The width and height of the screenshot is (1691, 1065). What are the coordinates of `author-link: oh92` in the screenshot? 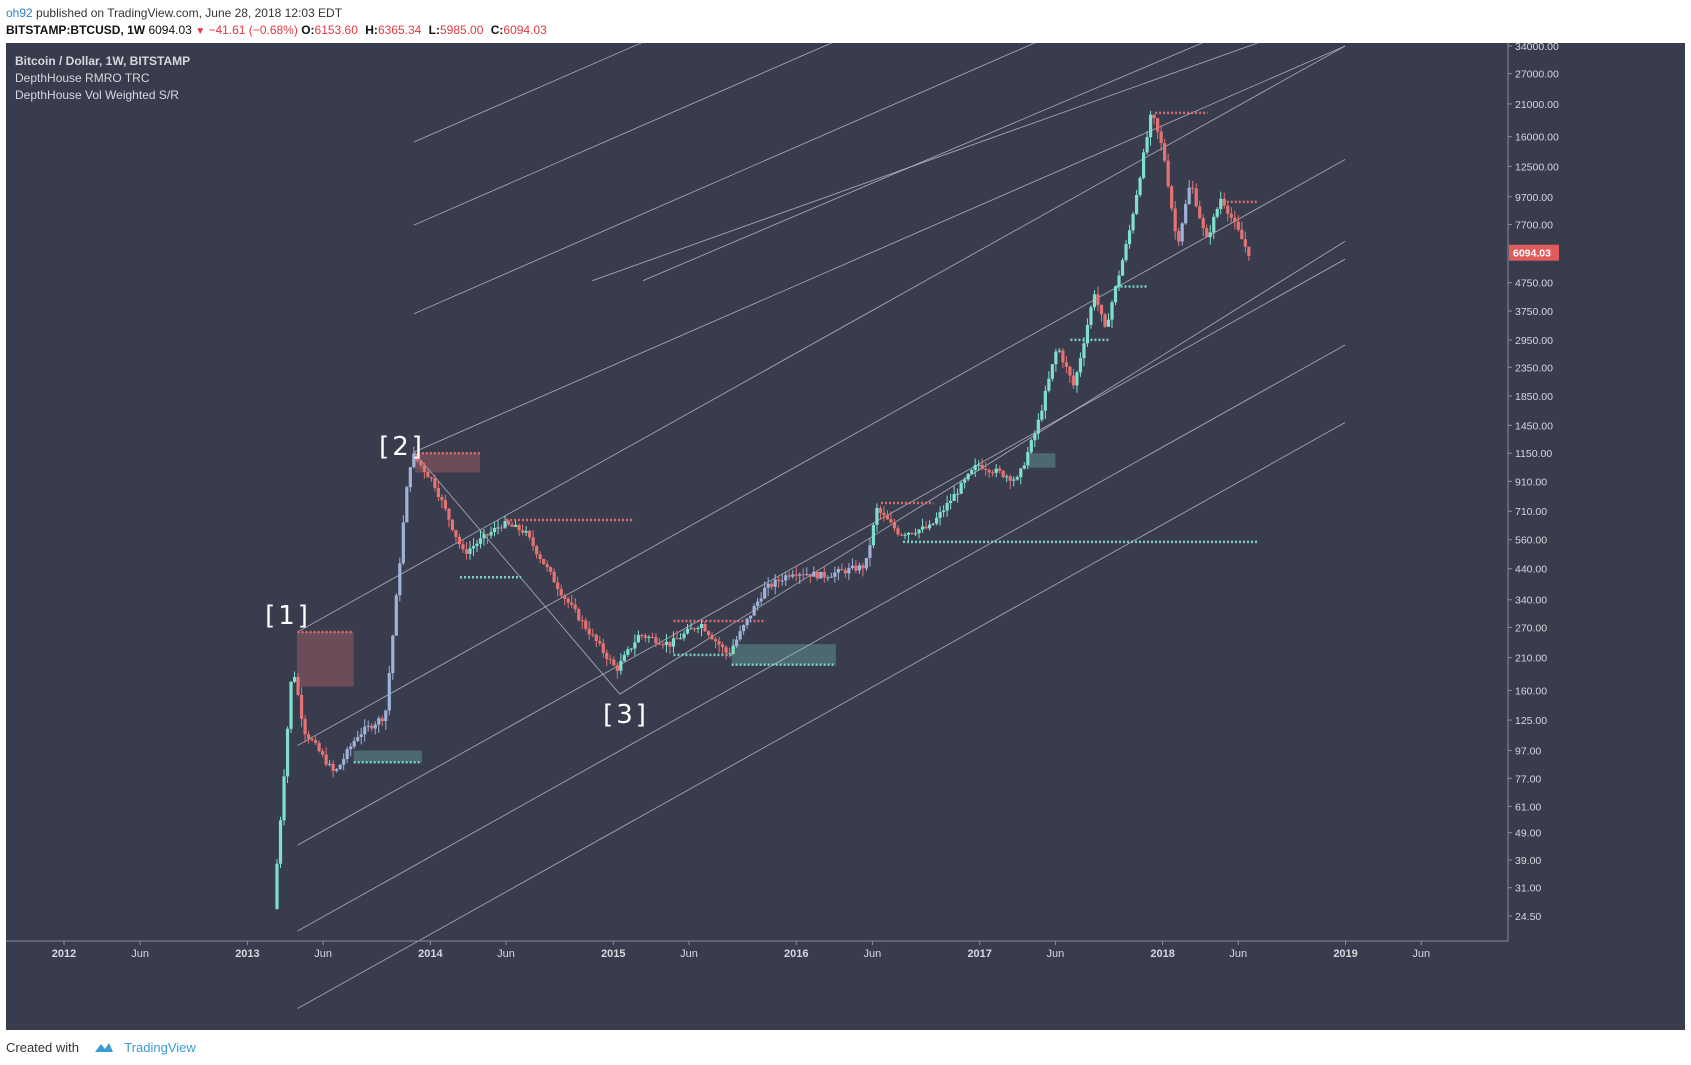 It's located at (19, 13).